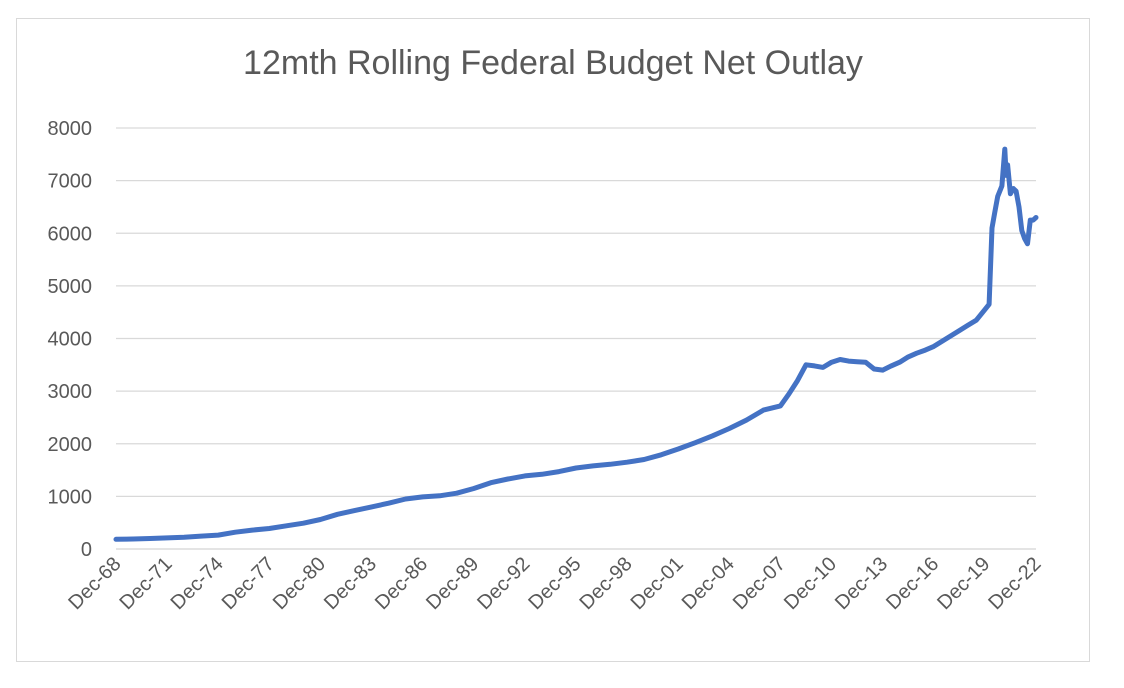  Describe the element at coordinates (70, 182) in the screenshot. I see `y-tick-label: 7000` at that location.